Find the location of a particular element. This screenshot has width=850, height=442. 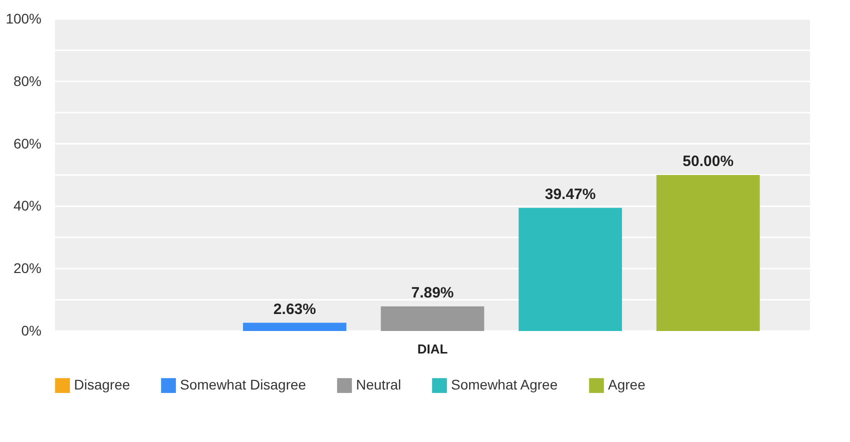

x-tick-label: DIAL is located at coordinates (432, 349).